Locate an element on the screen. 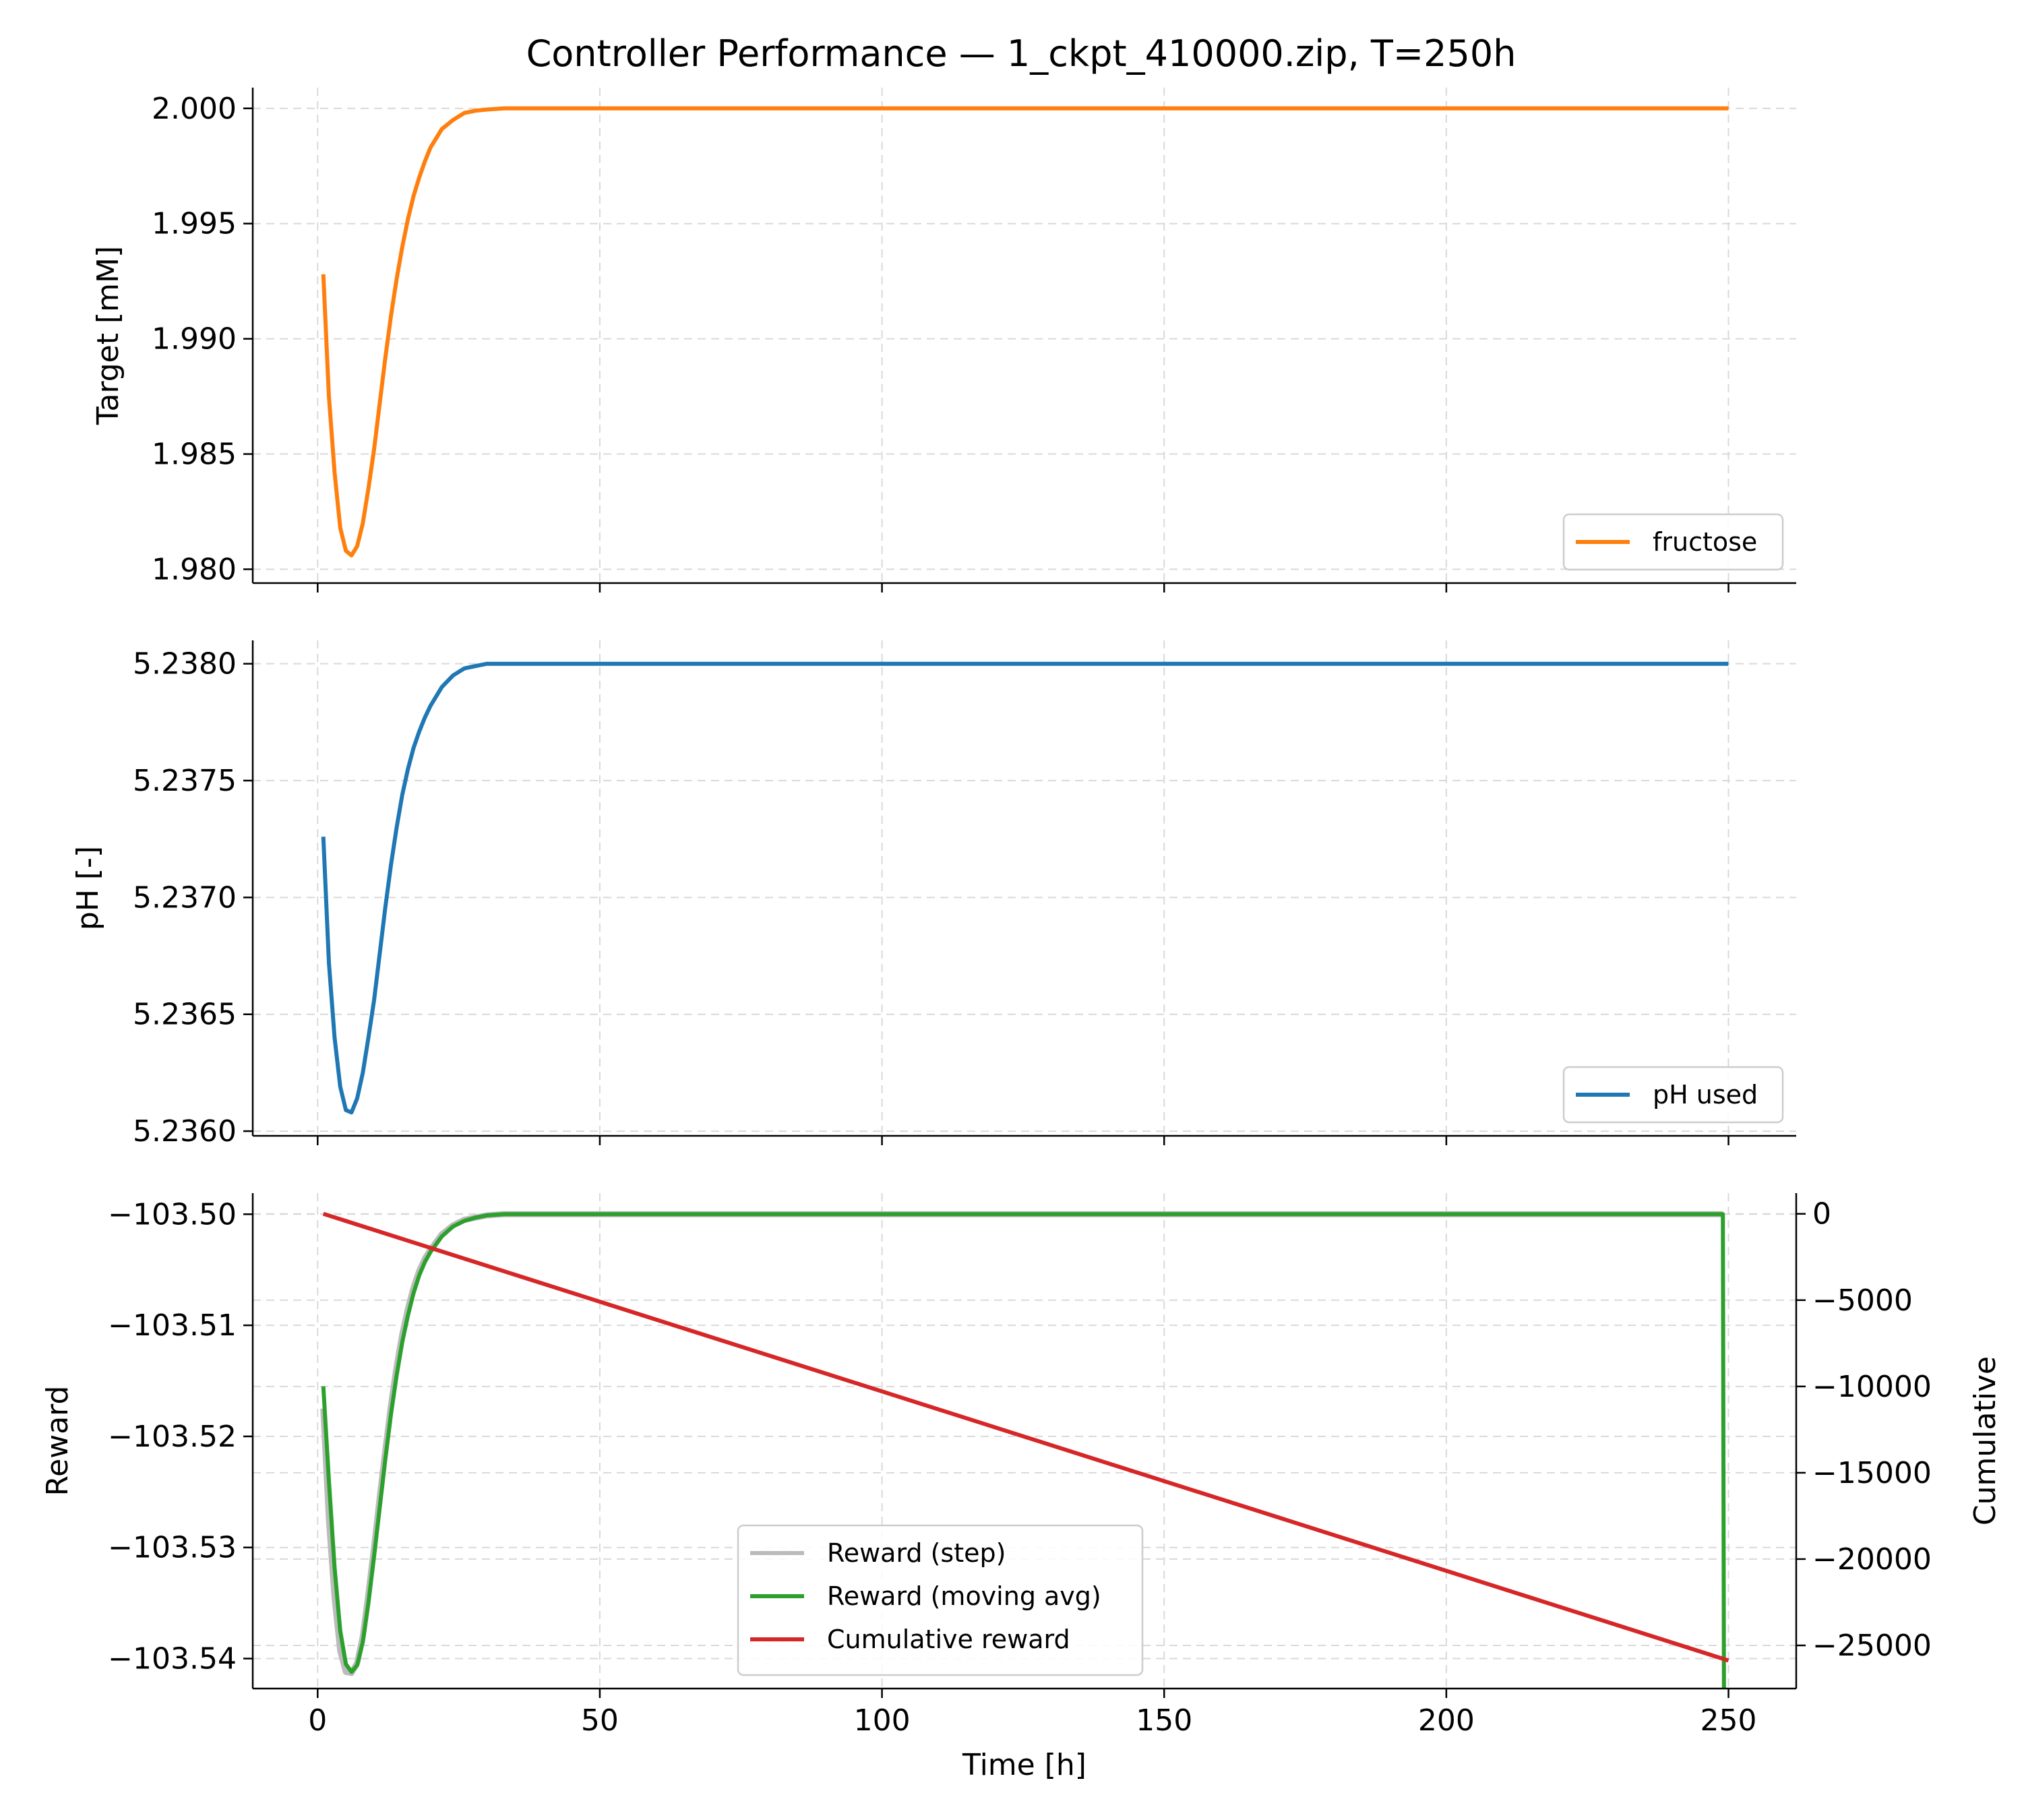  legend-label: Reward (moving avg) is located at coordinates (964, 1596).